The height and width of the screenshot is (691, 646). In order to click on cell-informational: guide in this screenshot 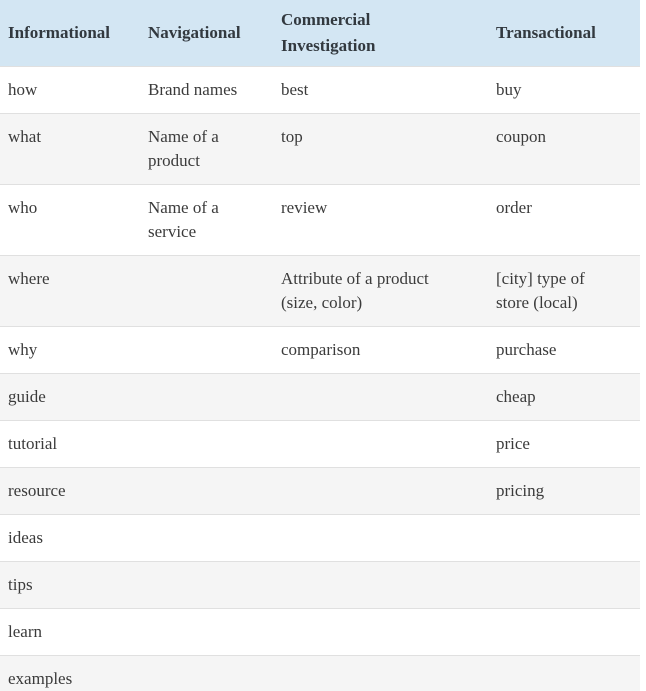, I will do `click(70, 397)`.